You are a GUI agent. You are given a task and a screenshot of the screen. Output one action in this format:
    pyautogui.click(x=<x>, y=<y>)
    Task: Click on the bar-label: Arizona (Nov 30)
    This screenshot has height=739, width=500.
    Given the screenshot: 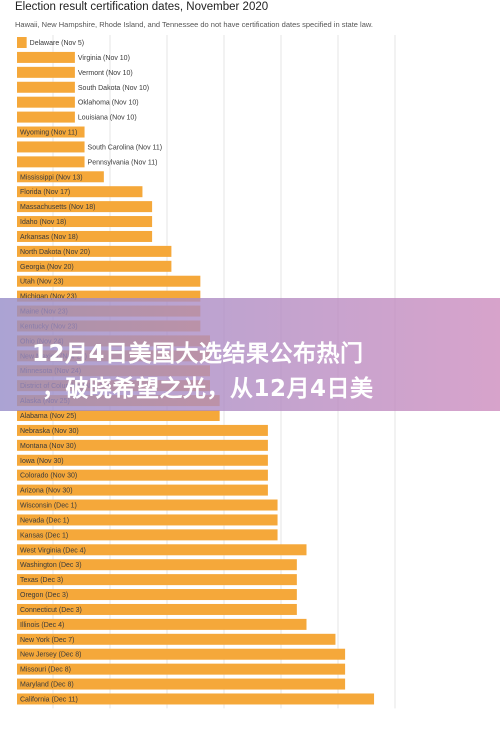 What is the action you would take?
    pyautogui.click(x=46, y=491)
    